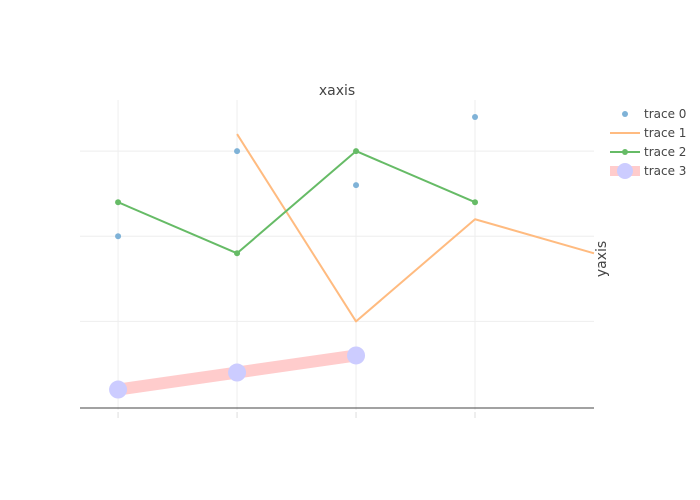  I want to click on legend-label: trace 2, so click(665, 152).